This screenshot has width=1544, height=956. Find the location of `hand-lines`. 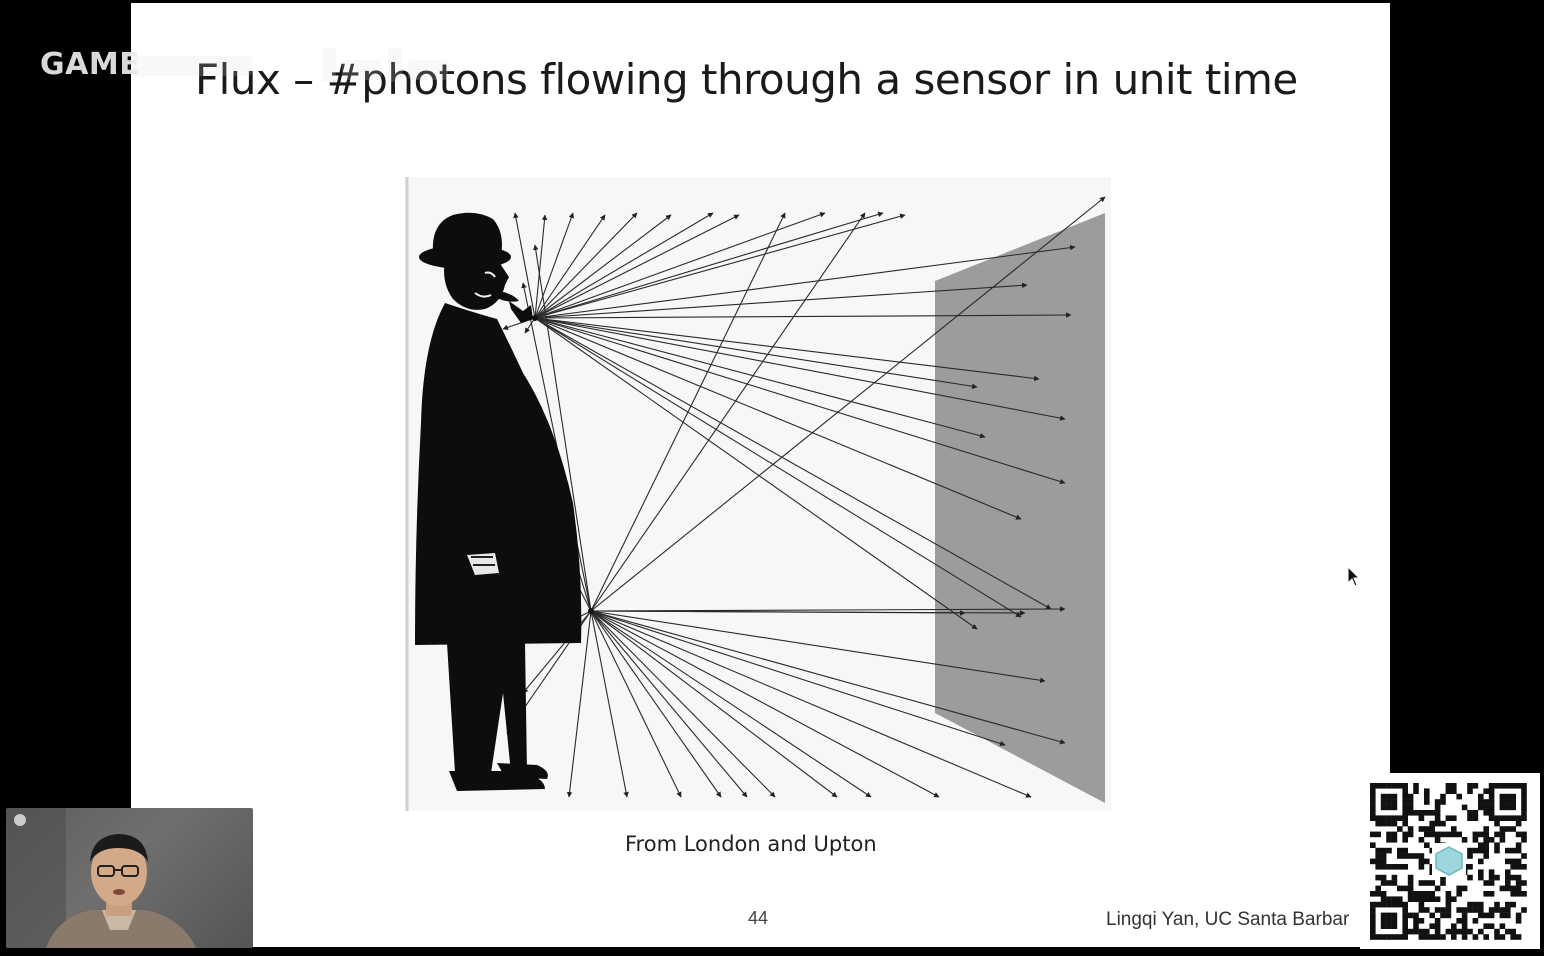

hand-lines is located at coordinates (483, 561).